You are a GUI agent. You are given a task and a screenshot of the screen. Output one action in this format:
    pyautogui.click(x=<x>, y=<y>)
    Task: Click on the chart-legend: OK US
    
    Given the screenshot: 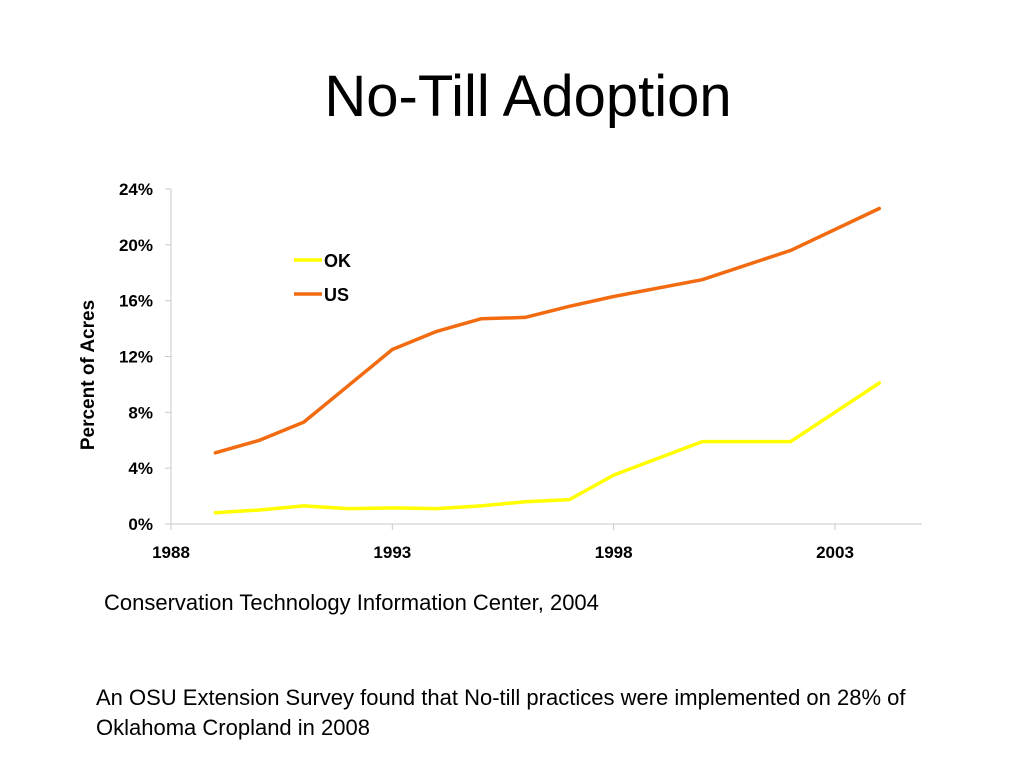 What is the action you would take?
    pyautogui.click(x=322, y=278)
    